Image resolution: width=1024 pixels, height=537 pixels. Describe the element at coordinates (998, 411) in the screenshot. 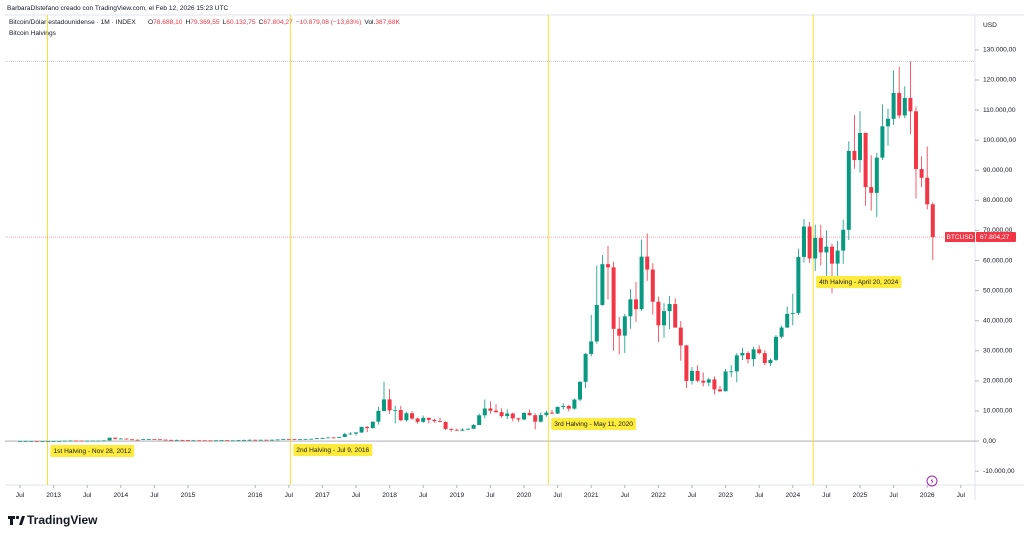

I see `y-tick-label: 10.000,00` at that location.